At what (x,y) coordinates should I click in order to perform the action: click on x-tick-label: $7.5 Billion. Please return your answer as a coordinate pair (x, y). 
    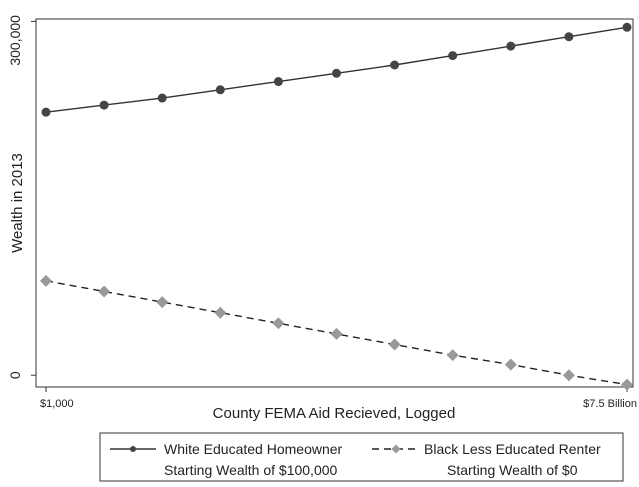
    Looking at the image, I should click on (610, 404).